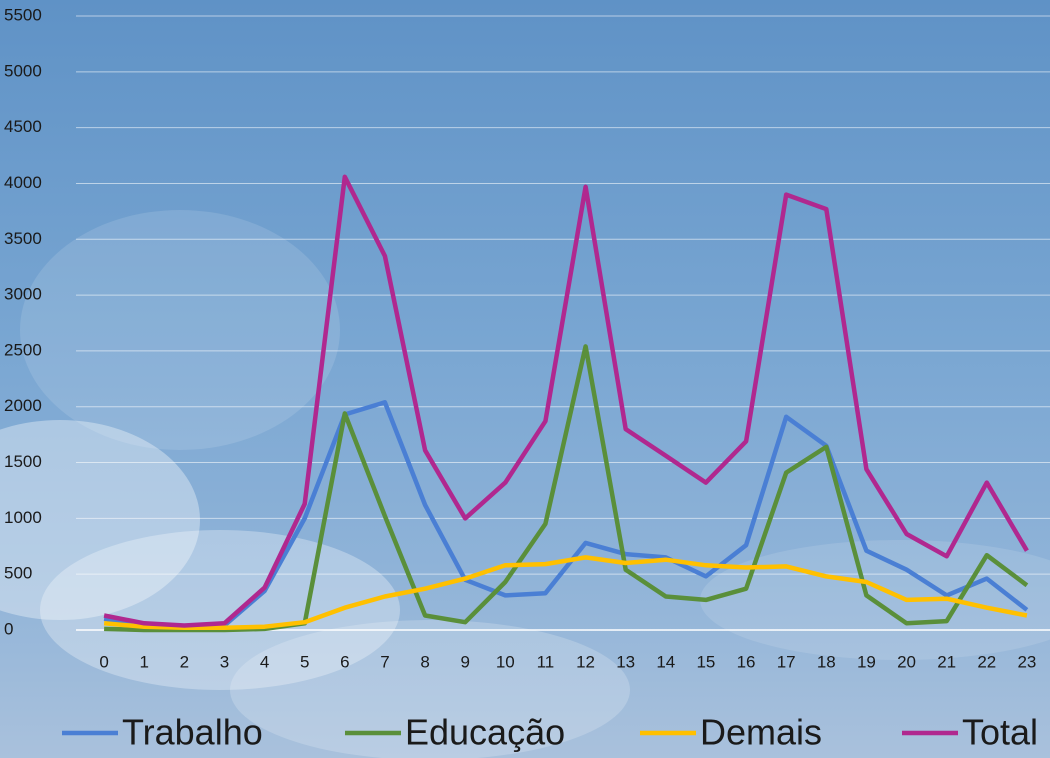 The height and width of the screenshot is (758, 1050). Describe the element at coordinates (1000, 732) in the screenshot. I see `legend-label: Total` at that location.